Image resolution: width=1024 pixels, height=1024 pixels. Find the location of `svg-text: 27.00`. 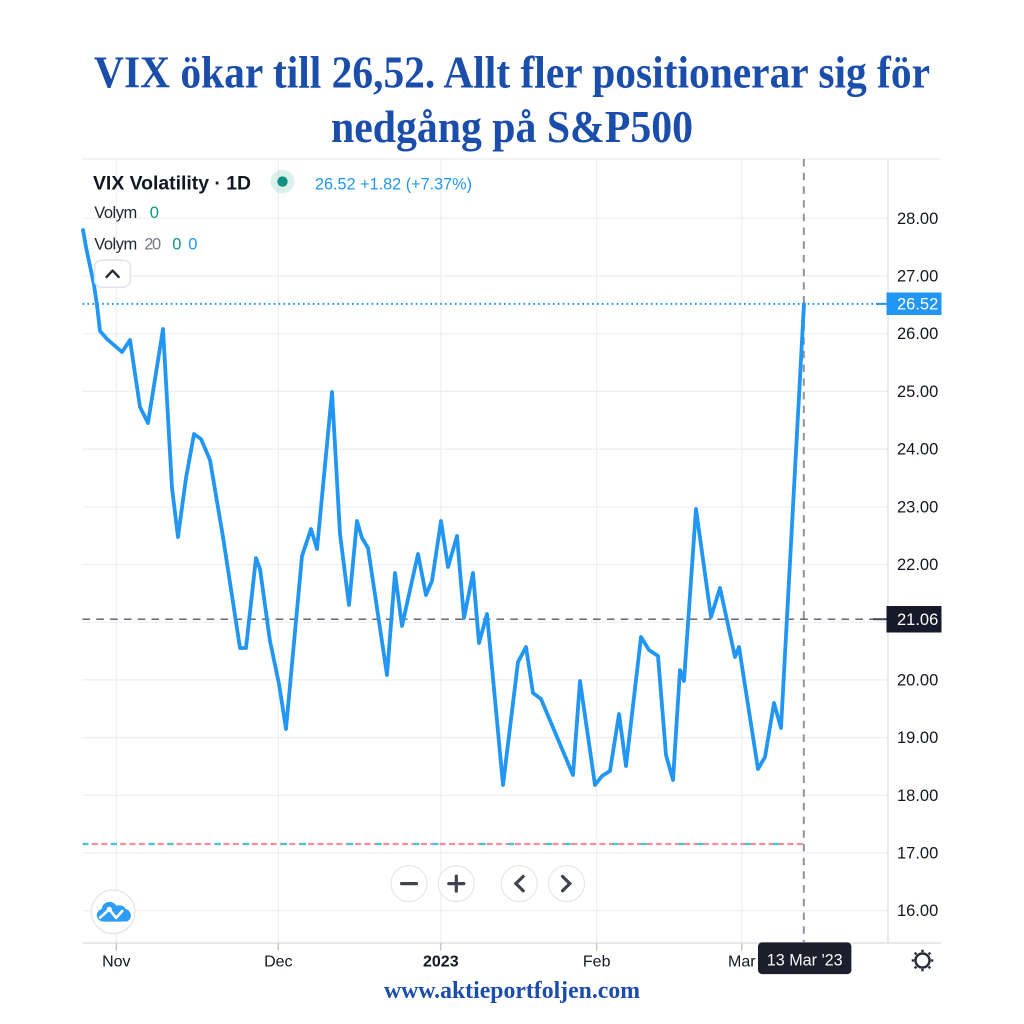

svg-text: 27.00 is located at coordinates (917, 277).